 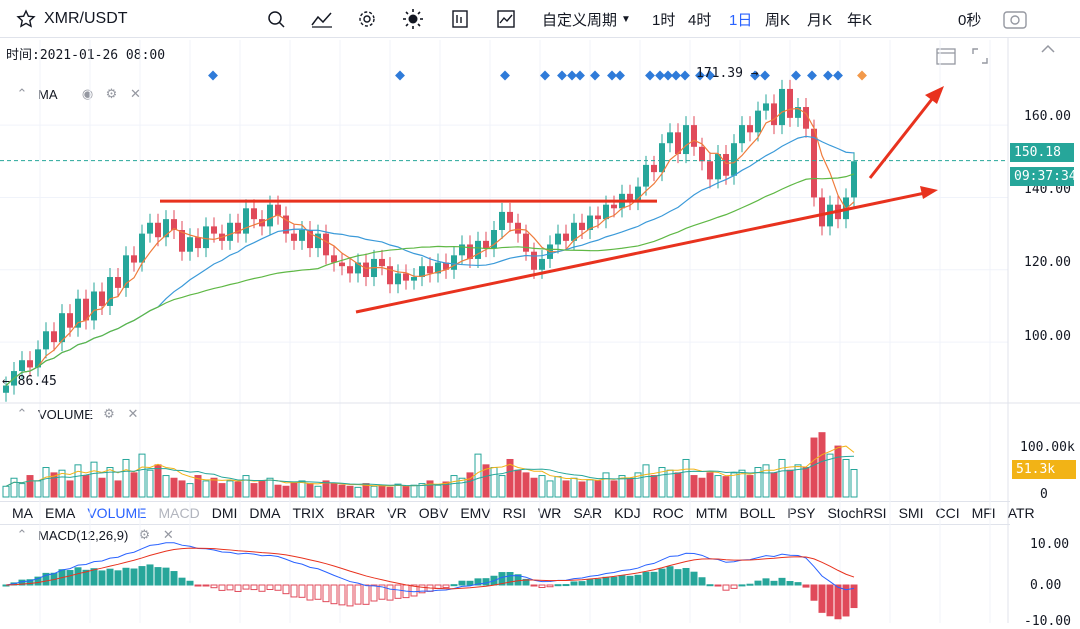 What do you see at coordinates (308, 513) in the screenshot?
I see `indicator-tab-trix: TRIX` at bounding box center [308, 513].